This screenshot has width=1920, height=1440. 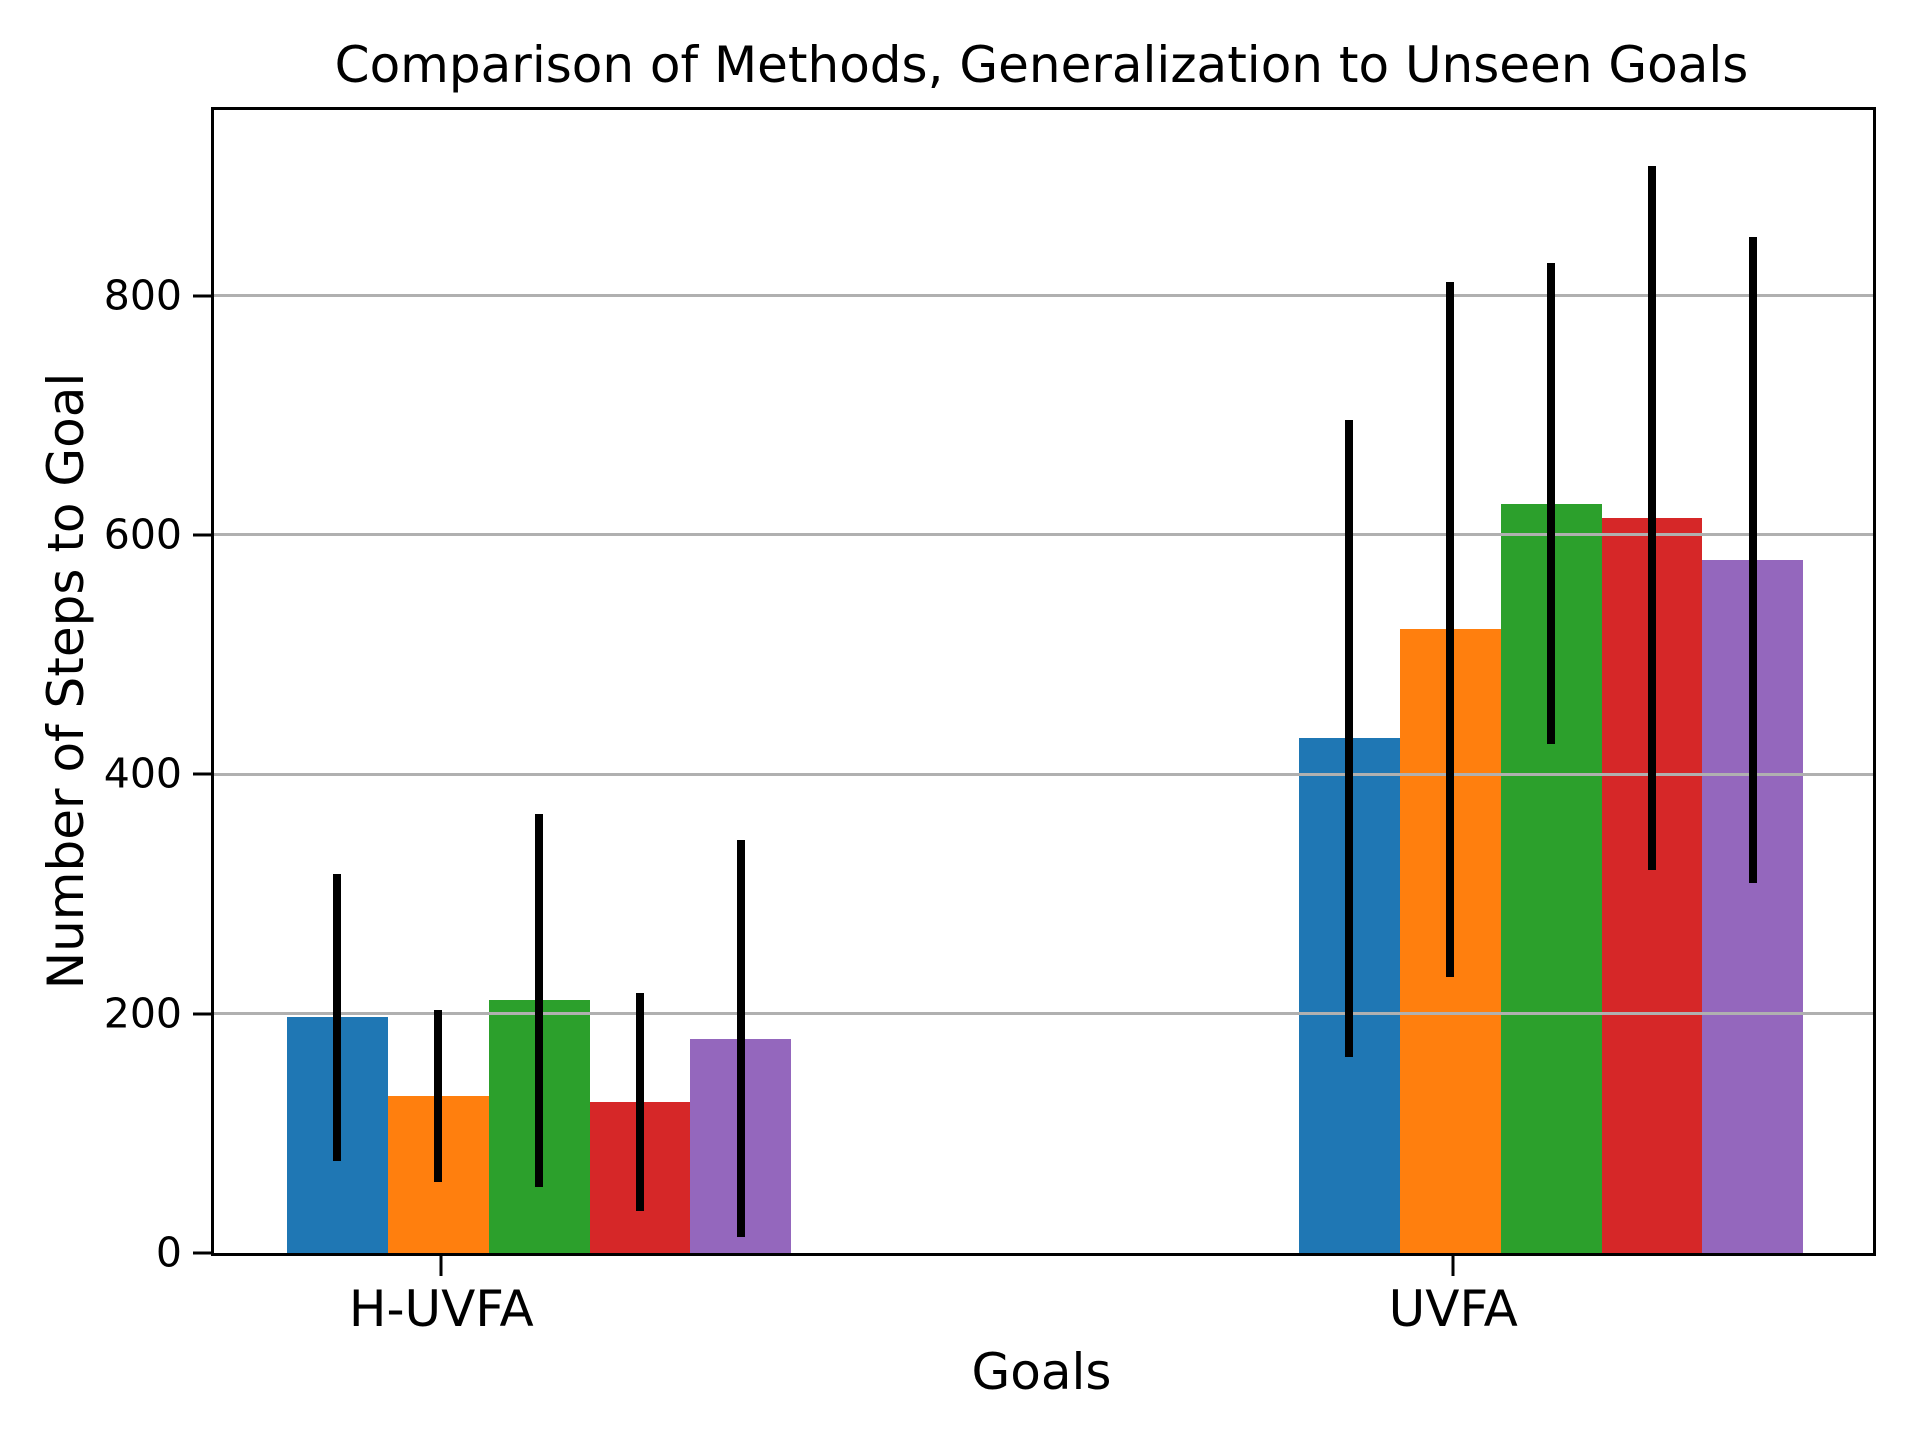 I want to click on x-tick-label-UVFA: UVFA, so click(x=1453, y=1309).